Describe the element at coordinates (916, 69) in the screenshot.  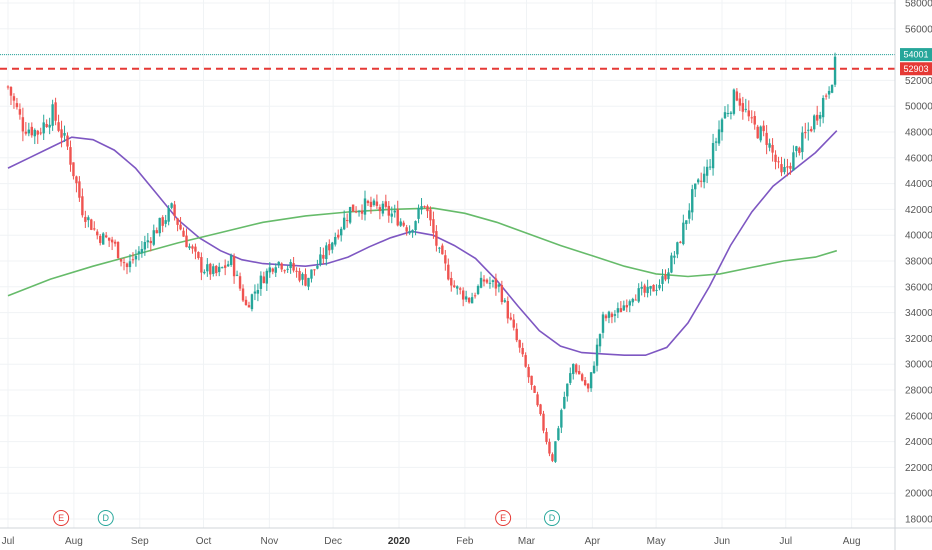
I see `resistance-price-tag` at that location.